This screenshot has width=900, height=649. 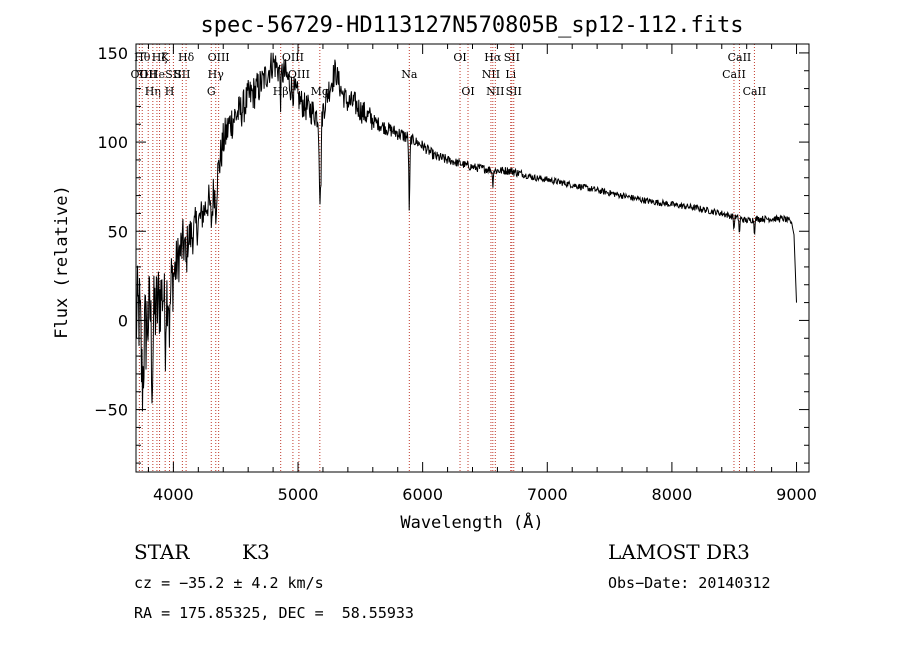 I want to click on survey-name: LAMOST DR3, so click(x=679, y=552).